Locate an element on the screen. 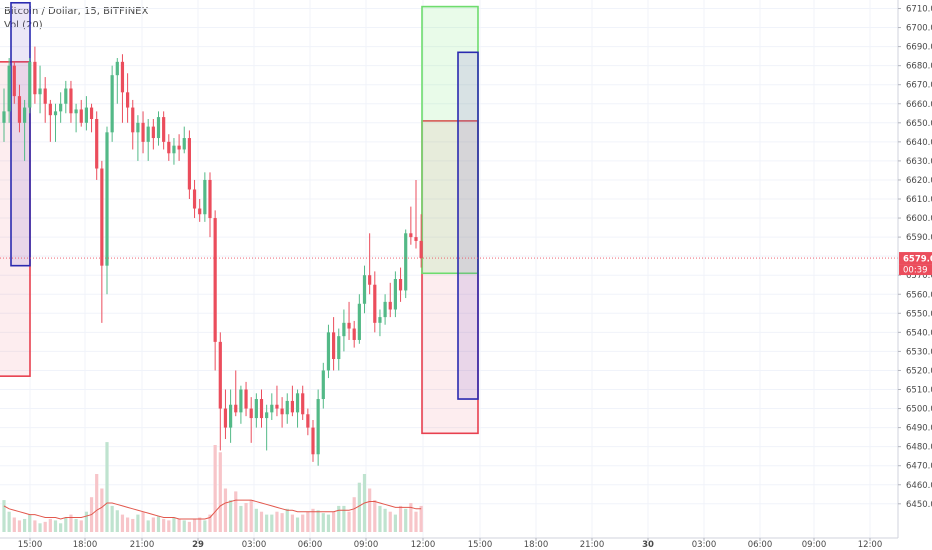 This screenshot has height=550, width=932. price-tick-label: 6630.0 is located at coordinates (919, 162).